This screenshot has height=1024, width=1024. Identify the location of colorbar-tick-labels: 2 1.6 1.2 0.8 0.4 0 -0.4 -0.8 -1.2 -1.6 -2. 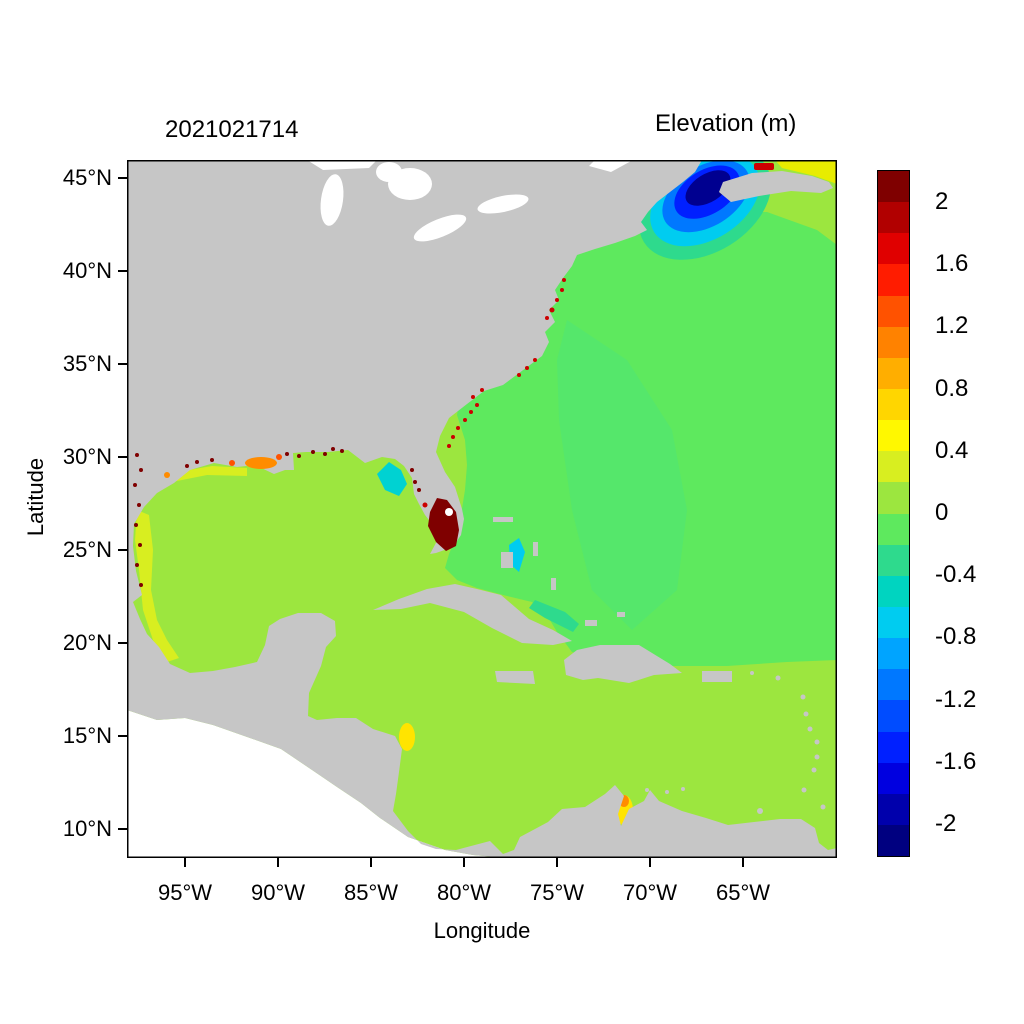
(960, 513).